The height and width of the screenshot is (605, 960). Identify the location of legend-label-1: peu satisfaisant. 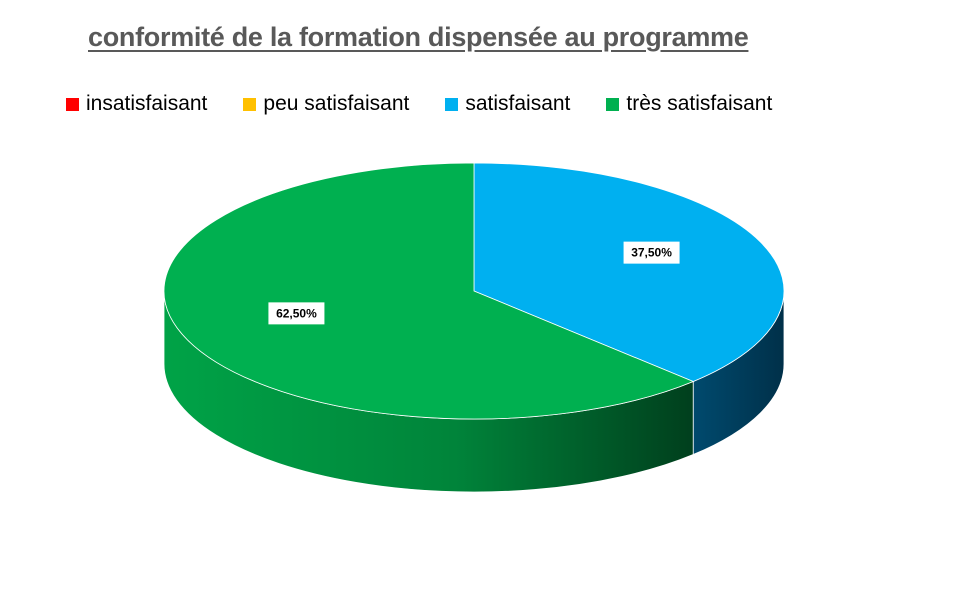
(336, 103).